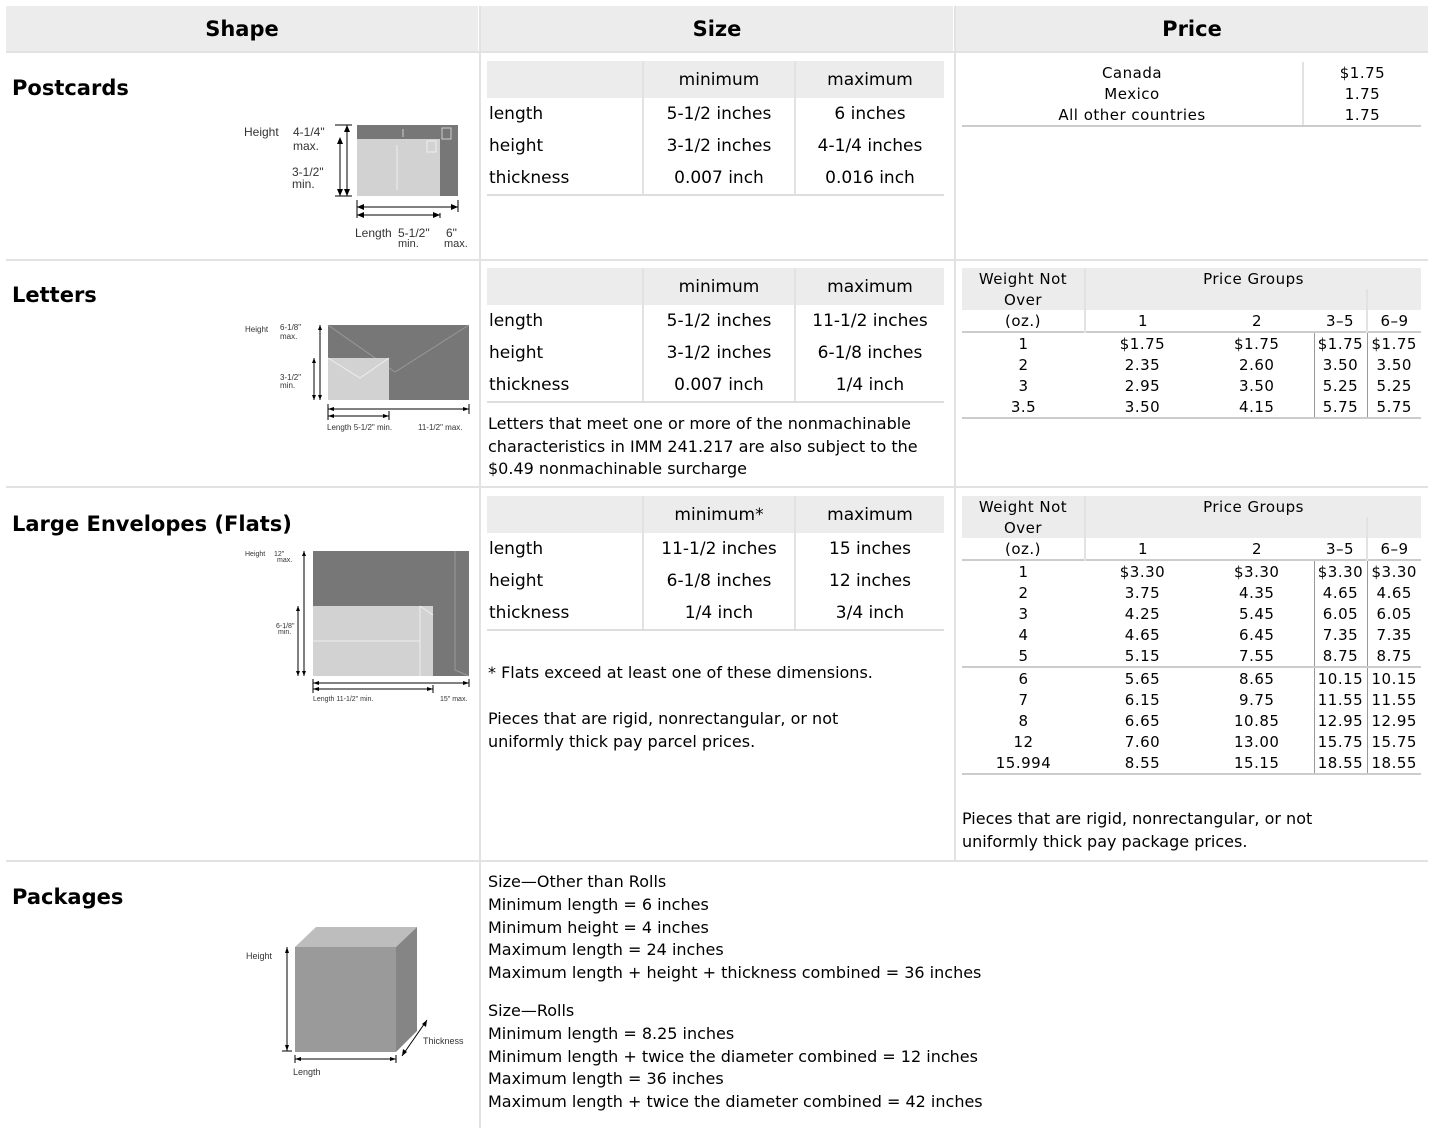 The width and height of the screenshot is (1433, 1128). I want to click on table-row: Canada $1.75, so click(1191, 72).